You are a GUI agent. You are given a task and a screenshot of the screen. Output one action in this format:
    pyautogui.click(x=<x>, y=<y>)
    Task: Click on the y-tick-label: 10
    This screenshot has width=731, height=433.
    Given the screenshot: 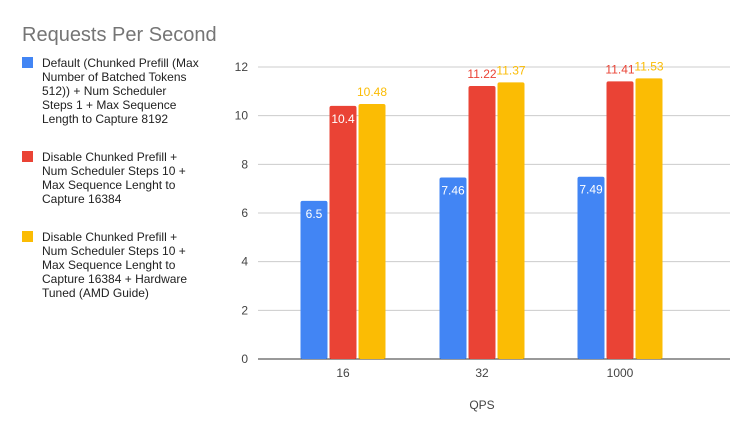 What is the action you would take?
    pyautogui.click(x=242, y=116)
    